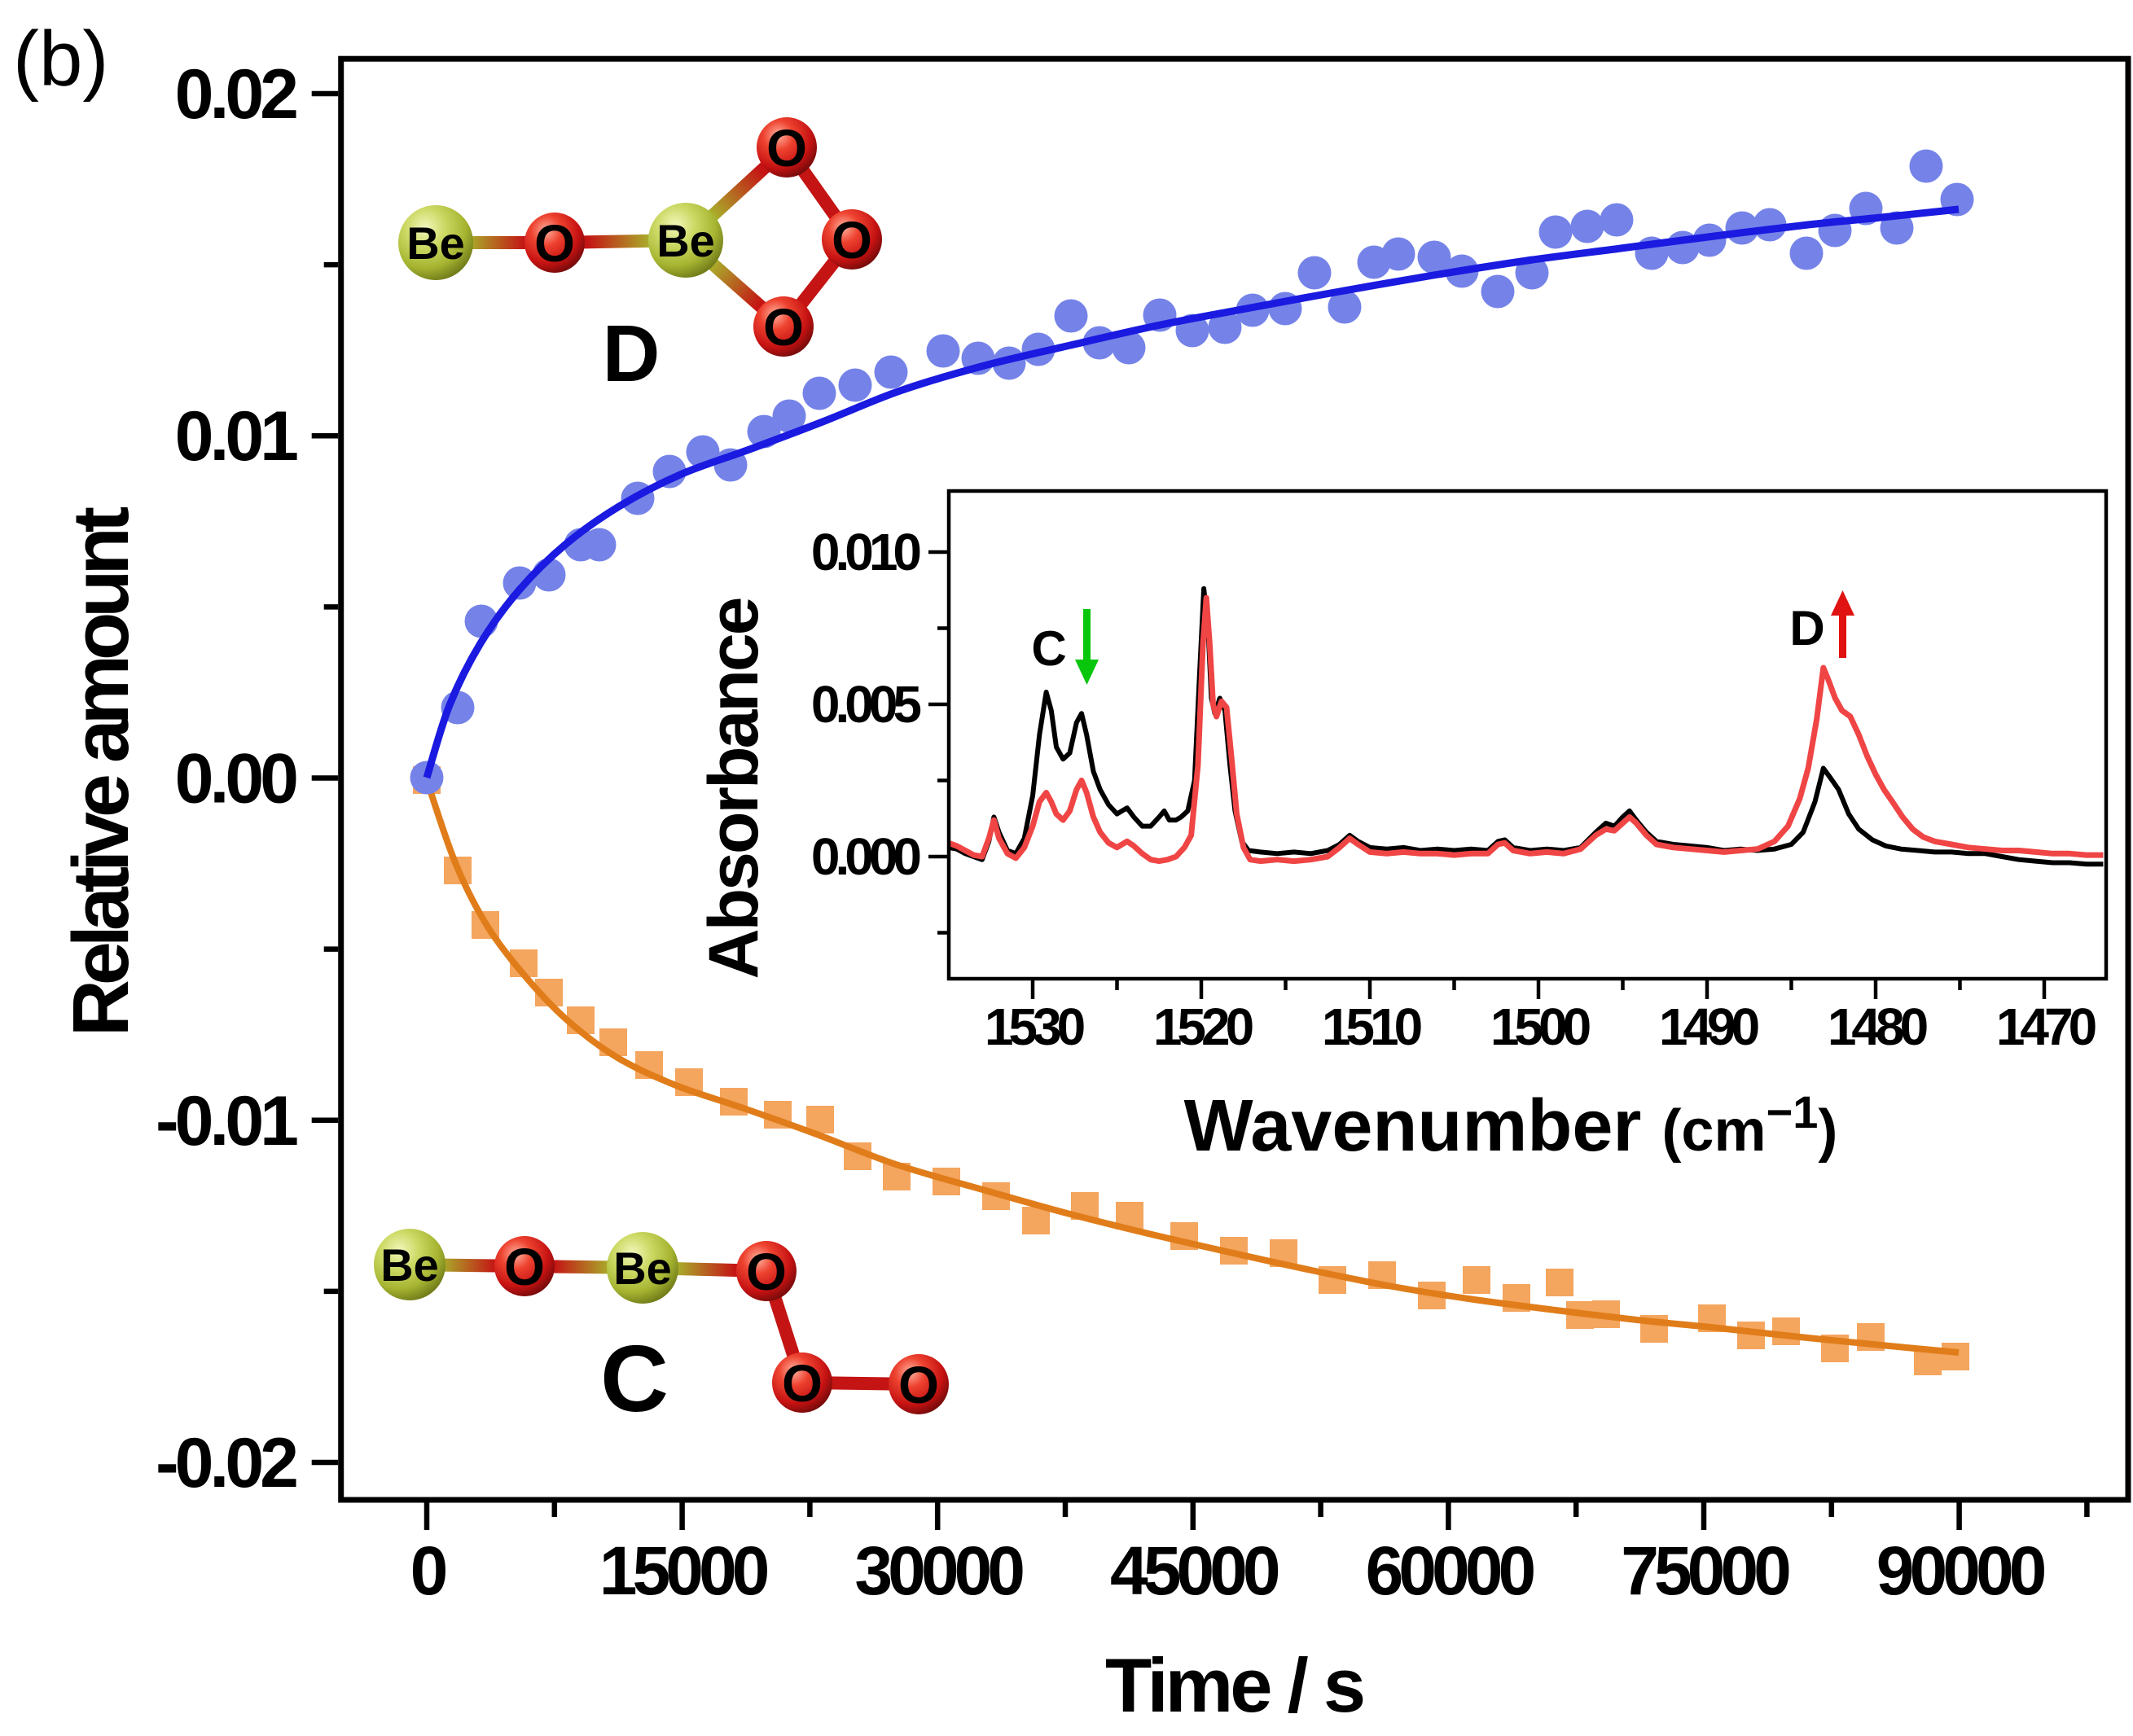 Image resolution: width=2133 pixels, height=1736 pixels. Describe the element at coordinates (866, 704) in the screenshot. I see `svg-text: 0.005` at that location.